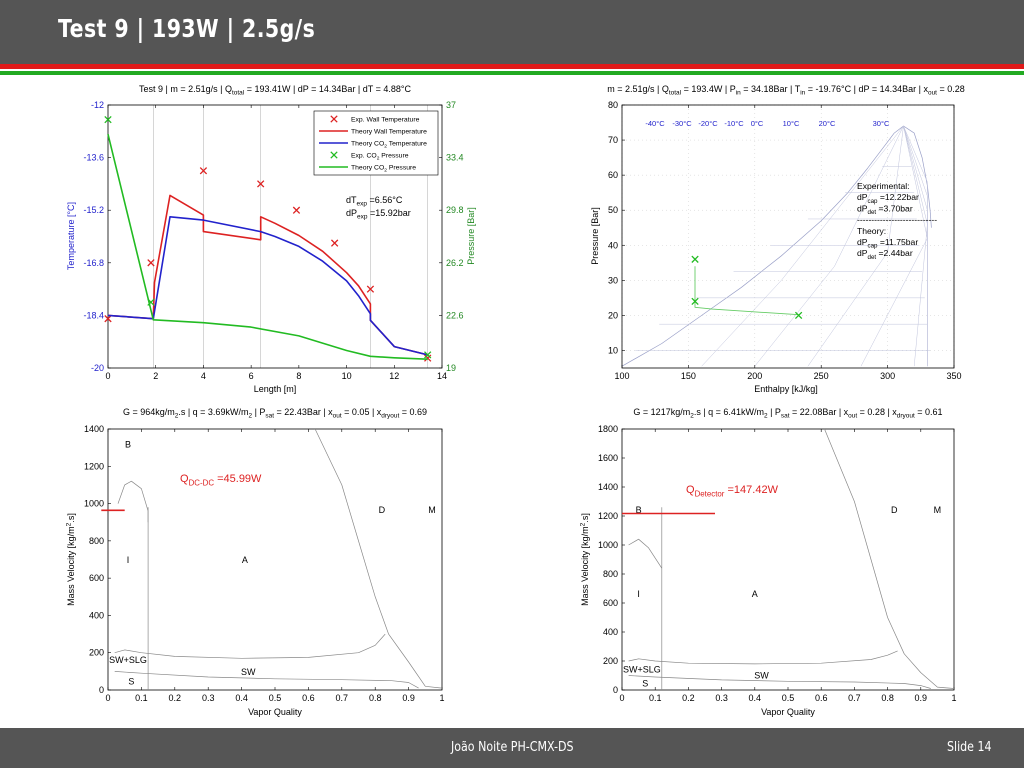 This screenshot has width=1024, height=768. Describe the element at coordinates (608, 429) in the screenshot. I see `y-tick-label: 1800` at that location.